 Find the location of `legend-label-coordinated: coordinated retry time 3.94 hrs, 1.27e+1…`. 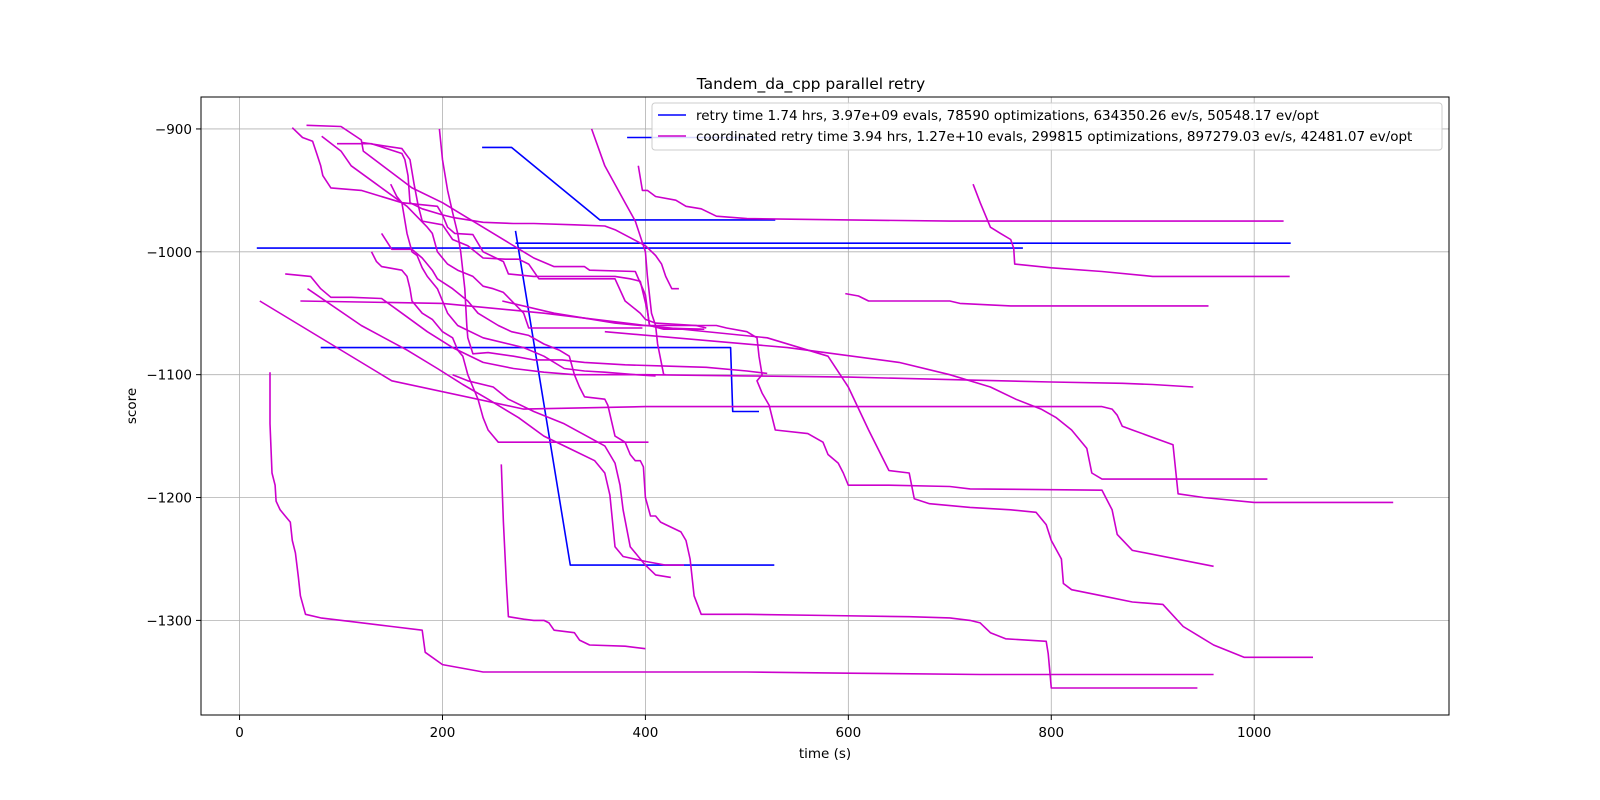

legend-label-coordinated: coordinated retry time 3.94 hrs, 1.27e+1… is located at coordinates (1054, 137).